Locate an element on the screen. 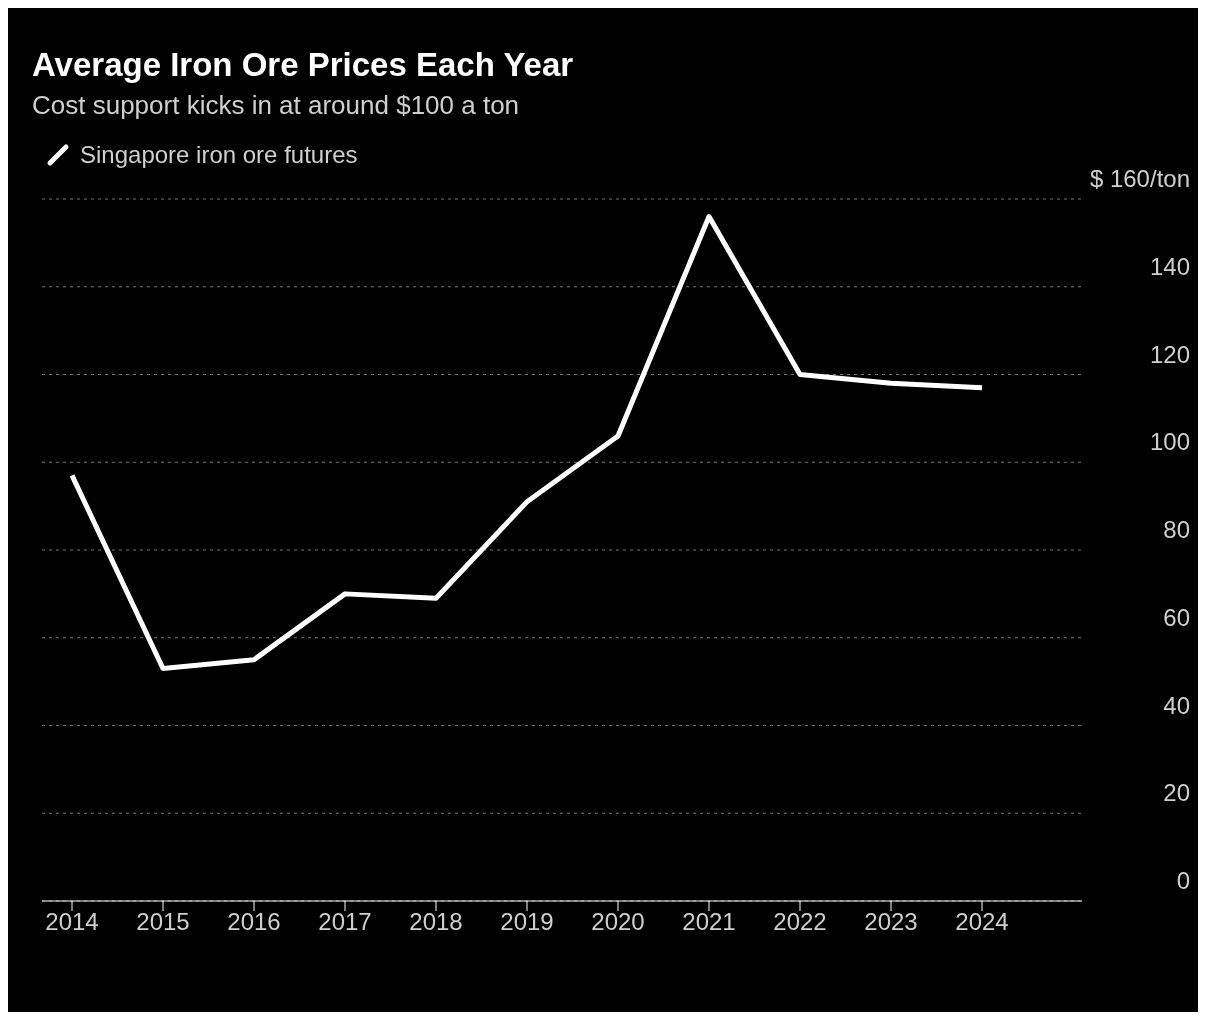 The width and height of the screenshot is (1206, 1020). x-tick-label: 2022 is located at coordinates (800, 922).